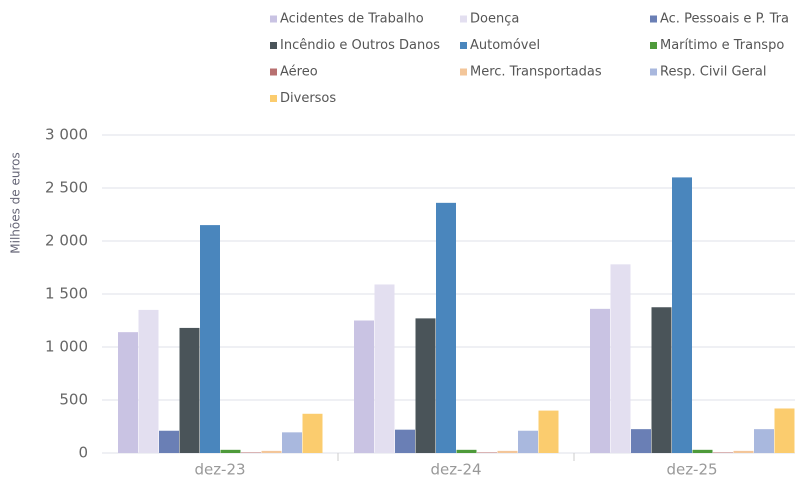  What do you see at coordinates (455, 469) in the screenshot?
I see `x-tick-label: dez-24` at bounding box center [455, 469].